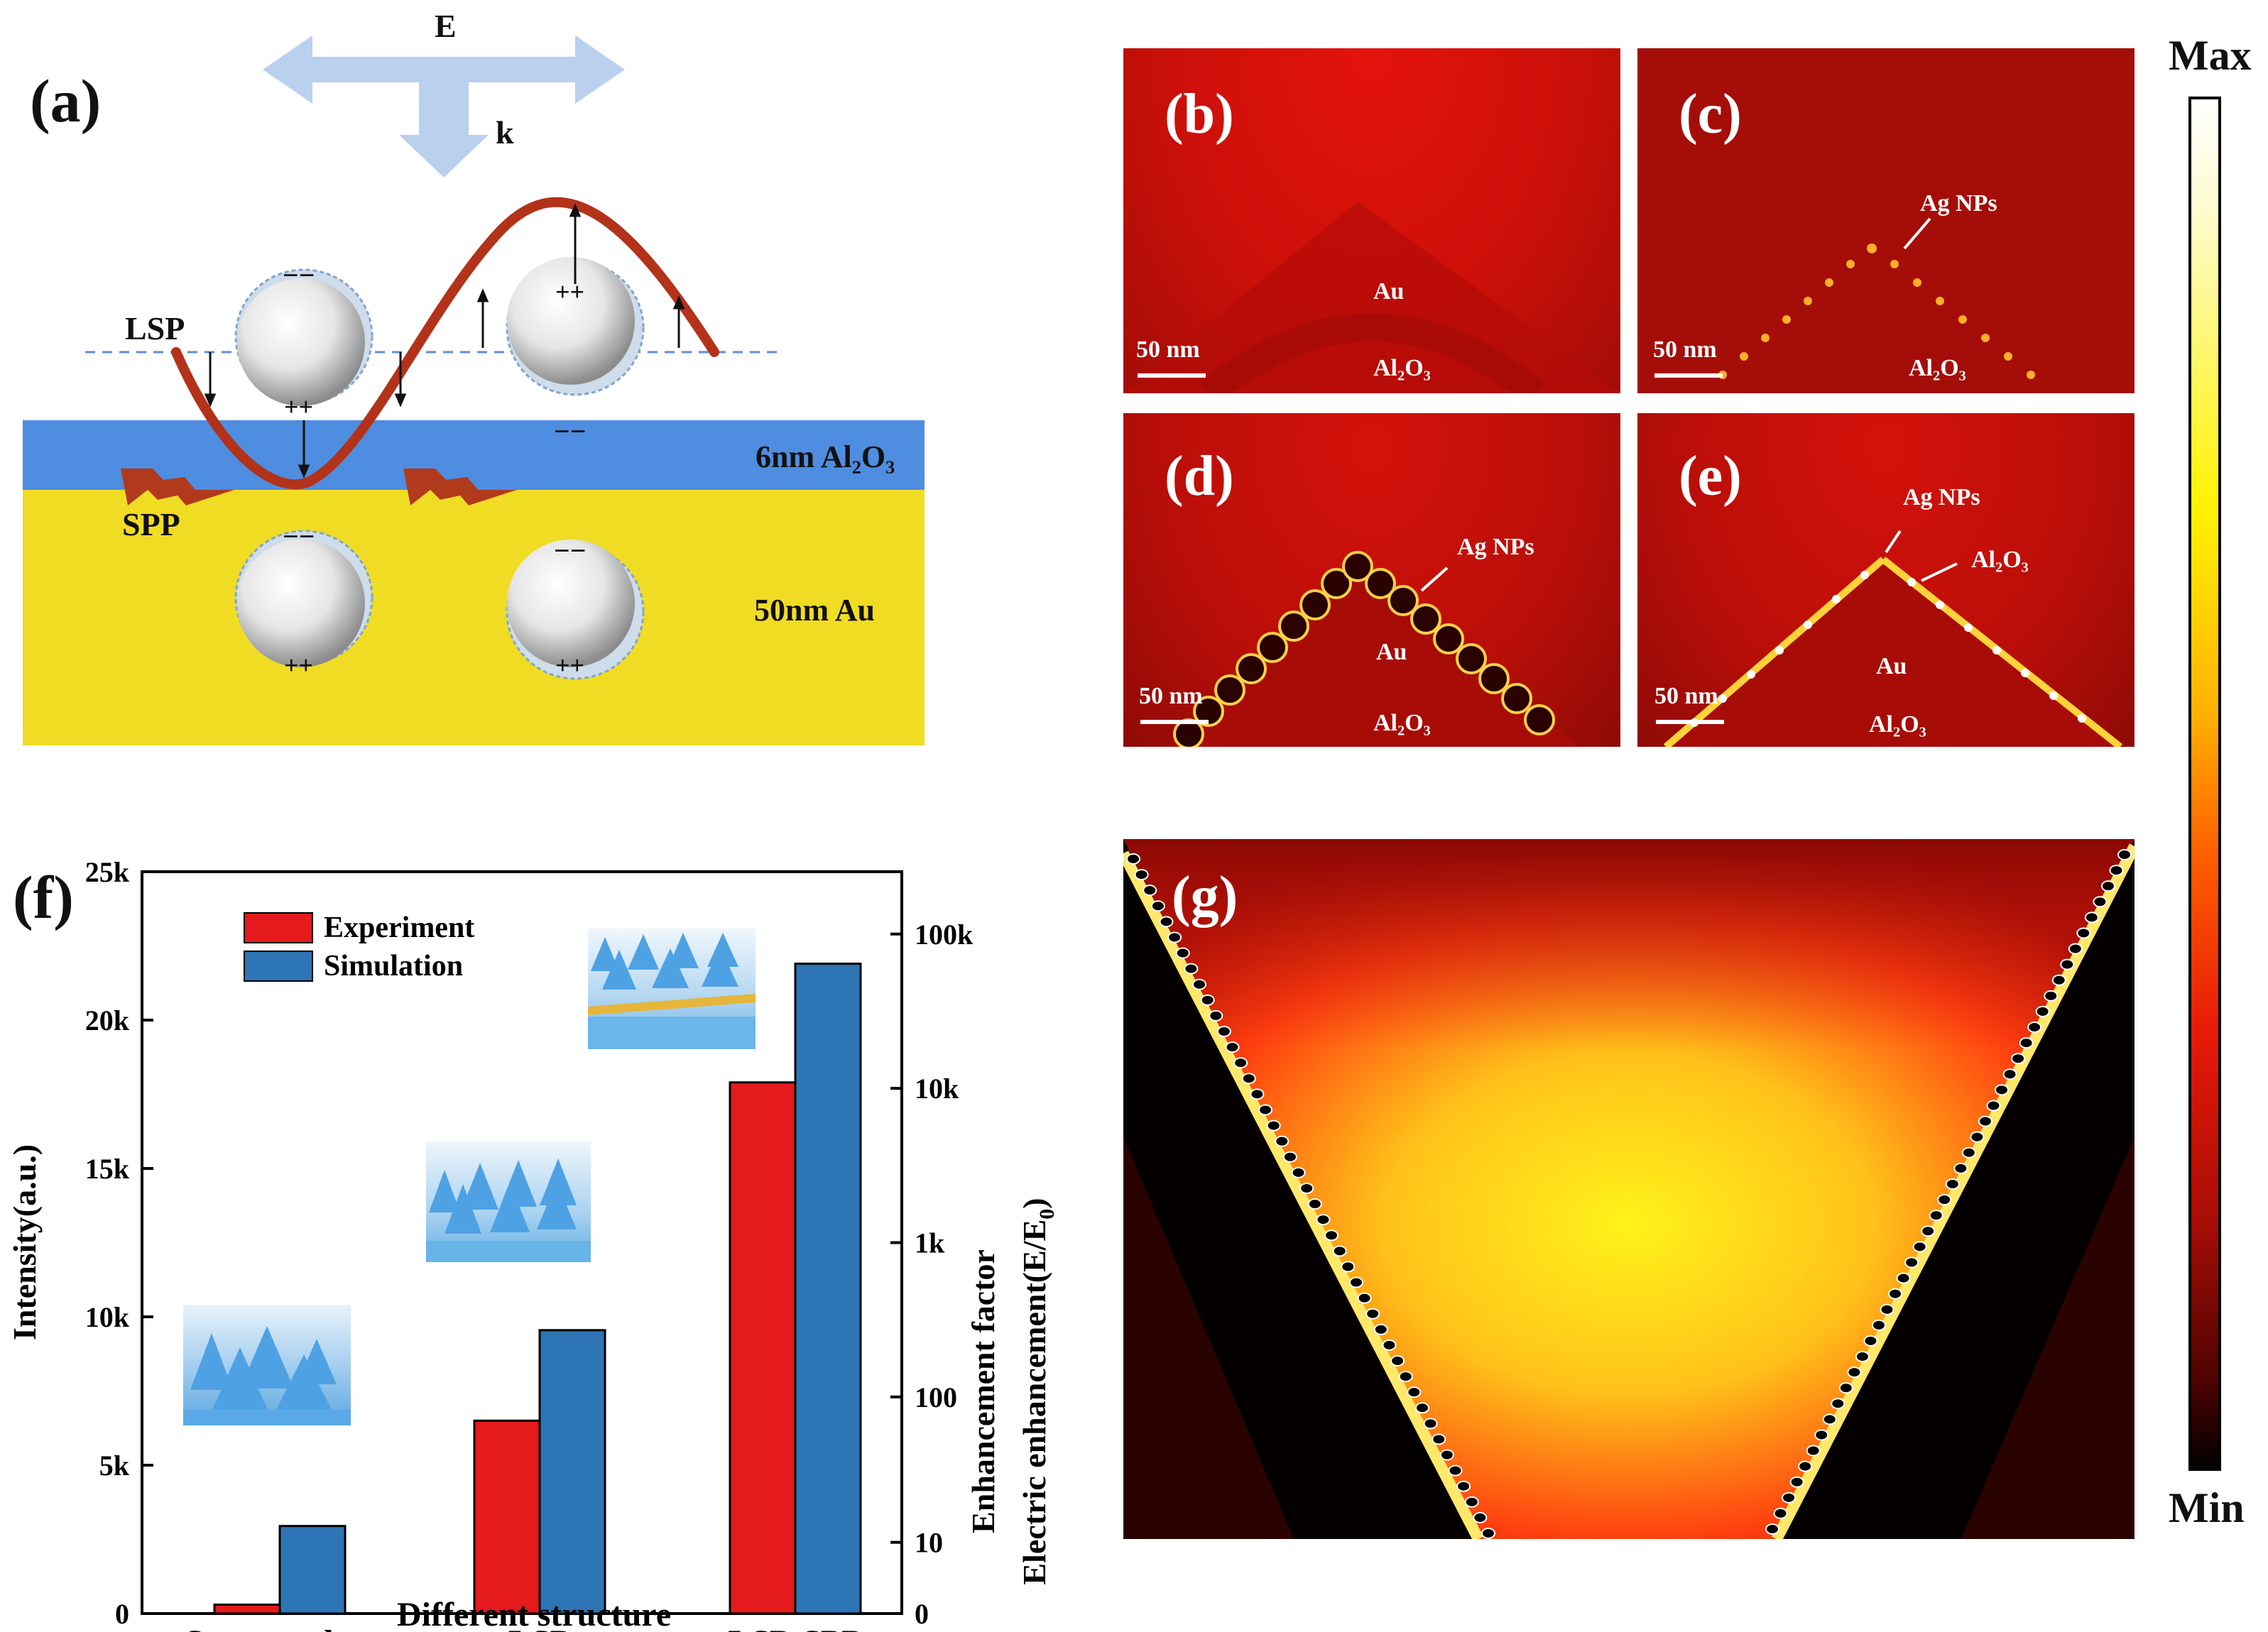  I want to click on ag-nps-label: Ag NPs, so click(1495, 547).